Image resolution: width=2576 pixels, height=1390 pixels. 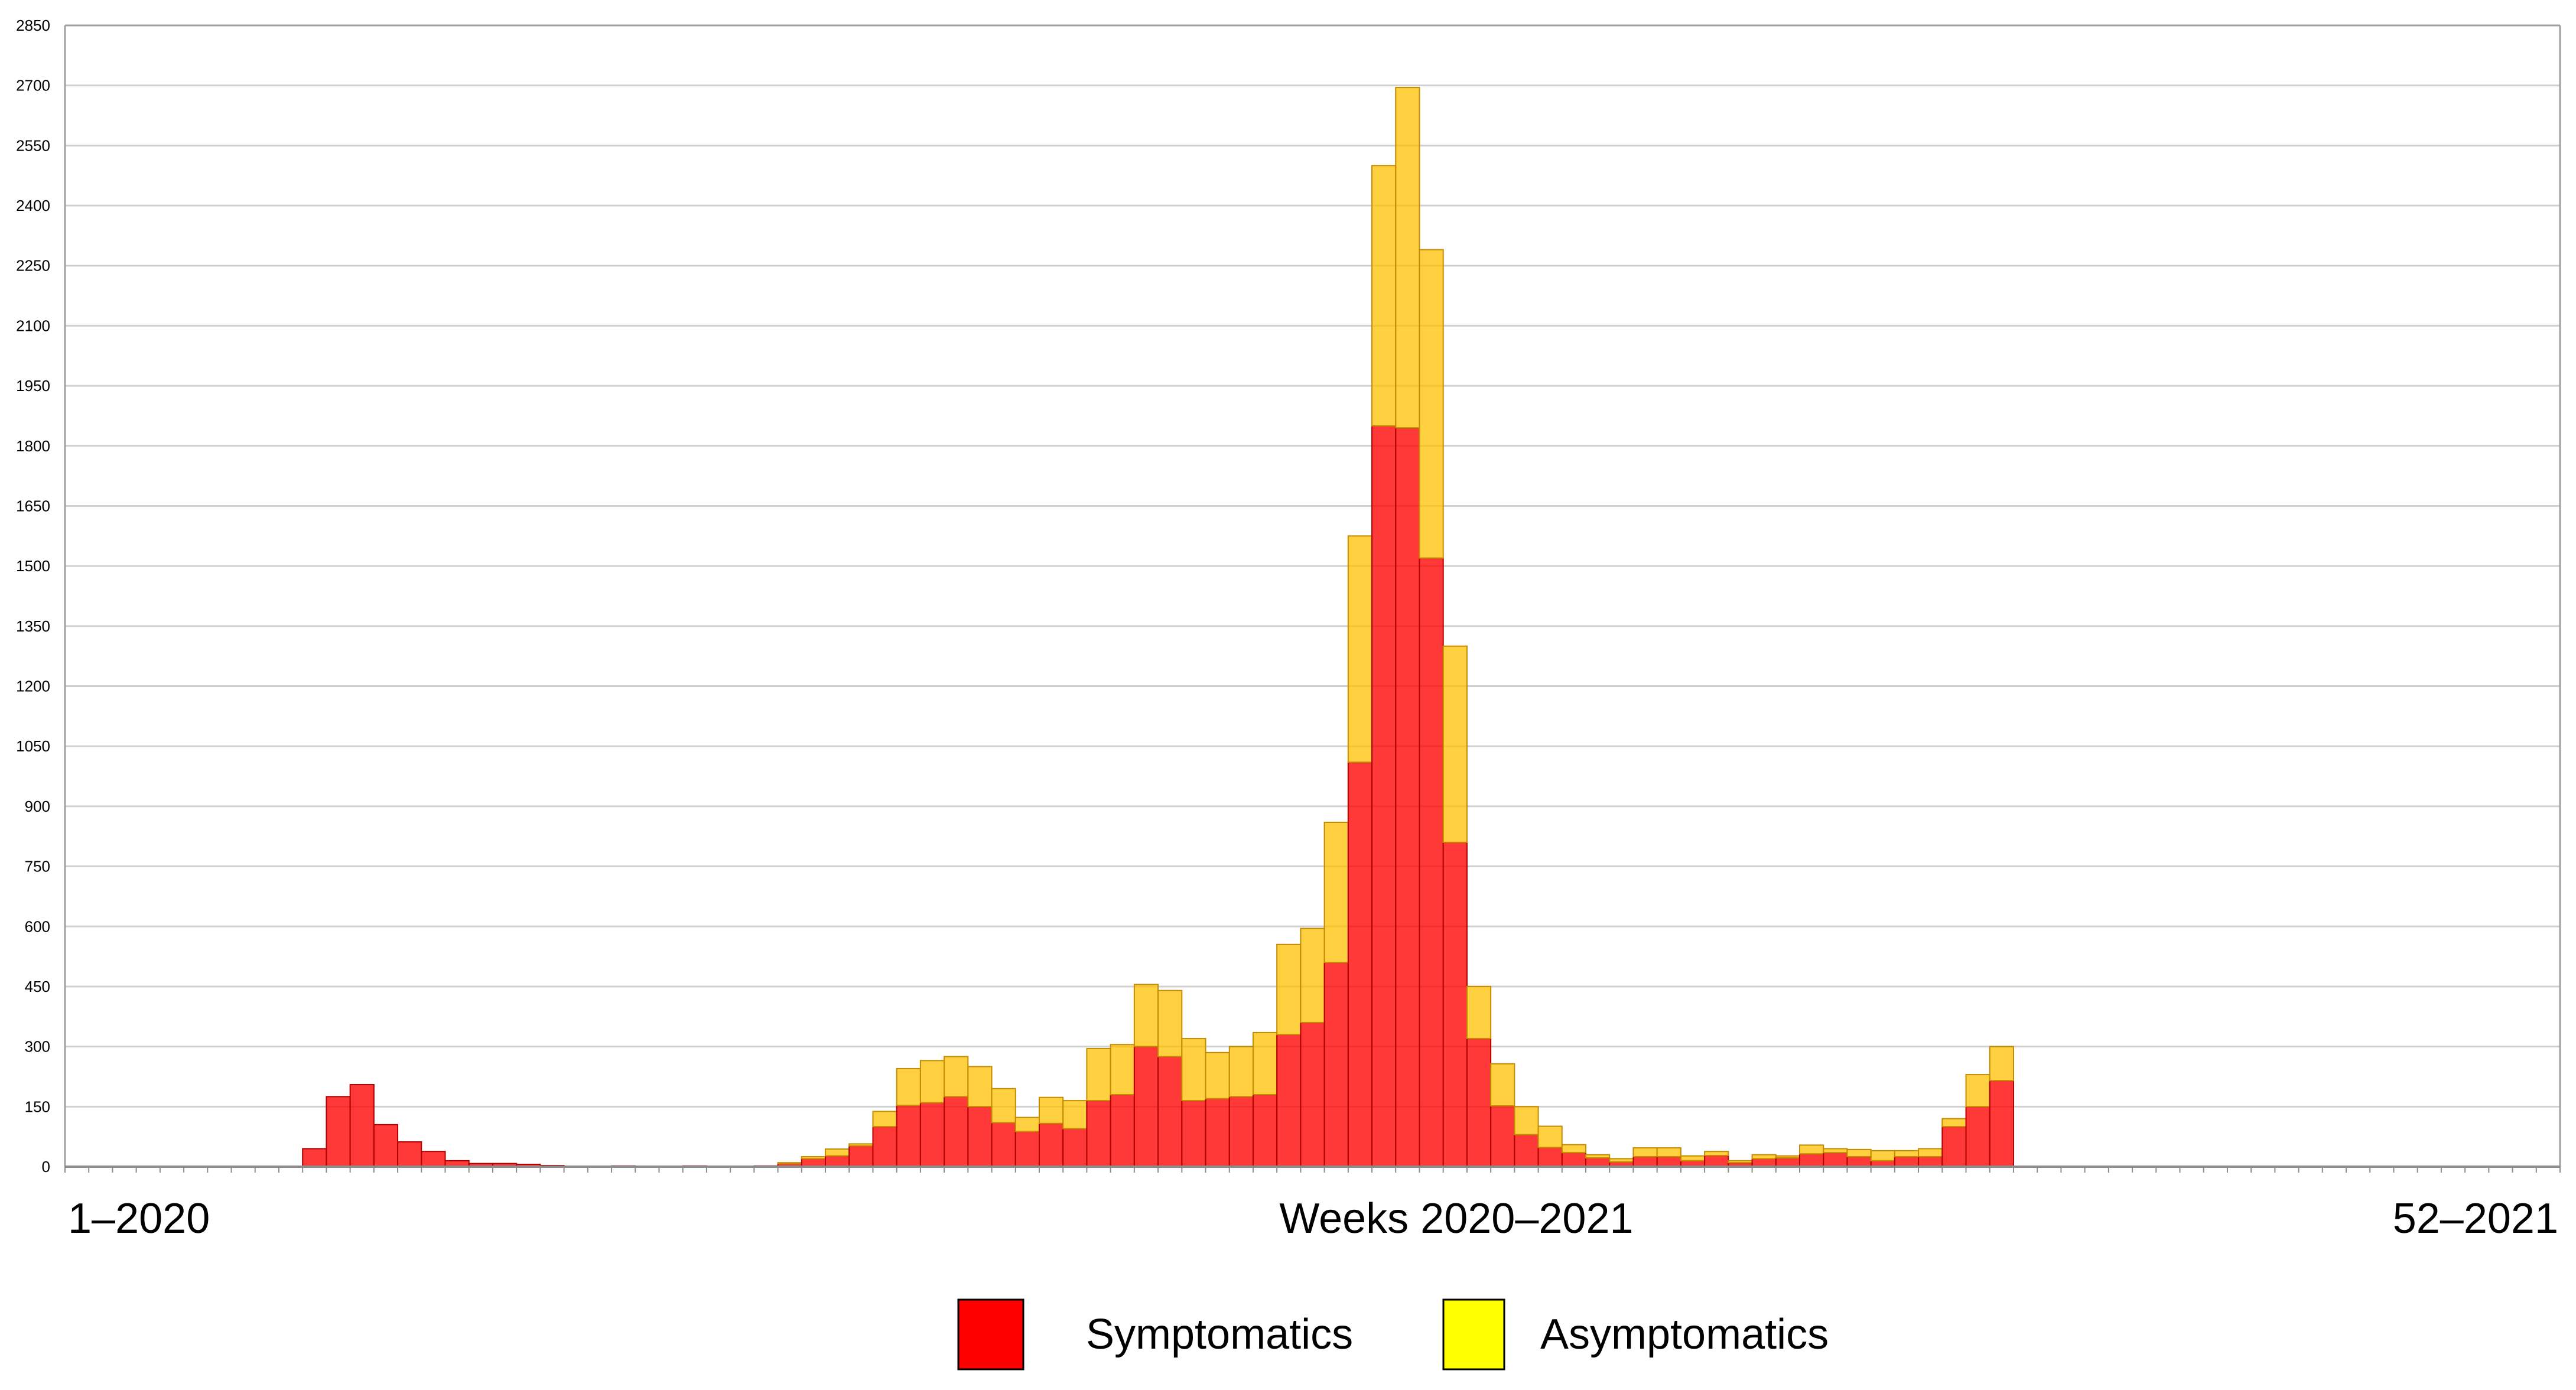 I want to click on y-tick-label: 150, so click(x=38, y=1106).